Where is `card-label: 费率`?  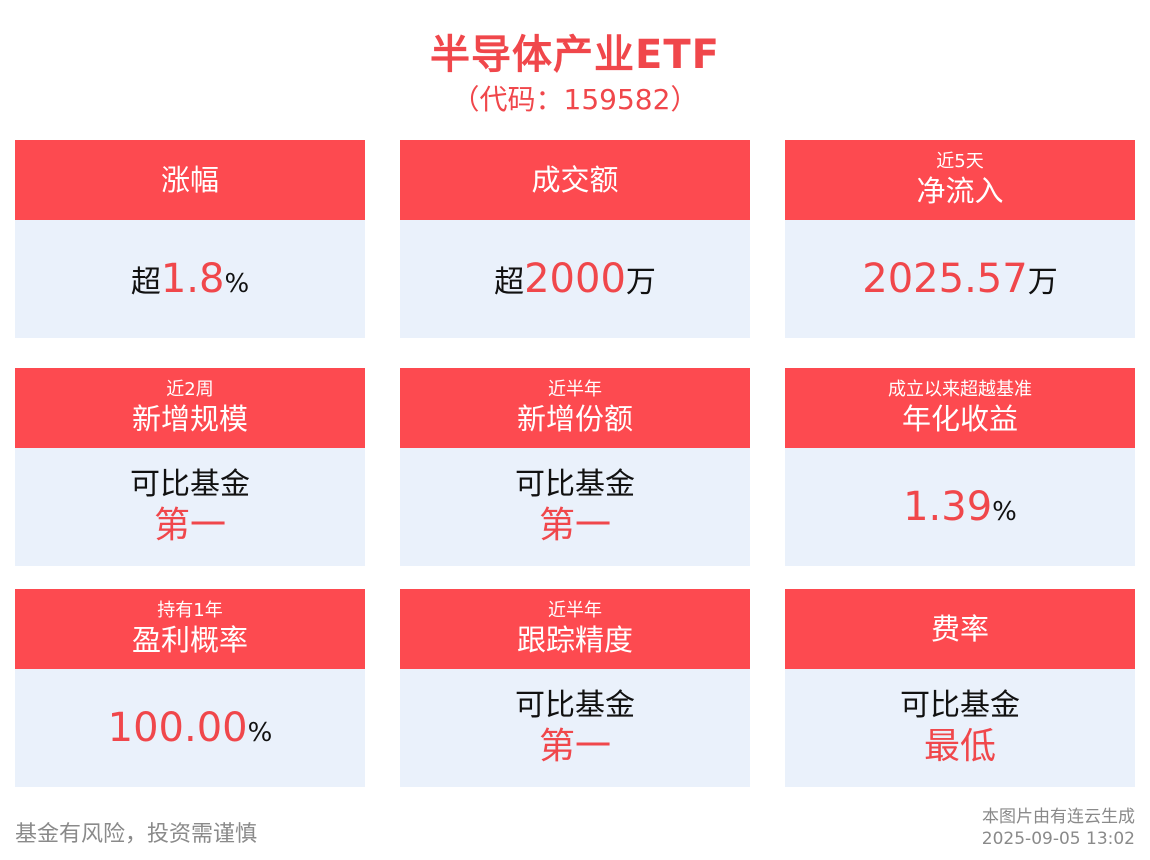
card-label: 费率 is located at coordinates (959, 629).